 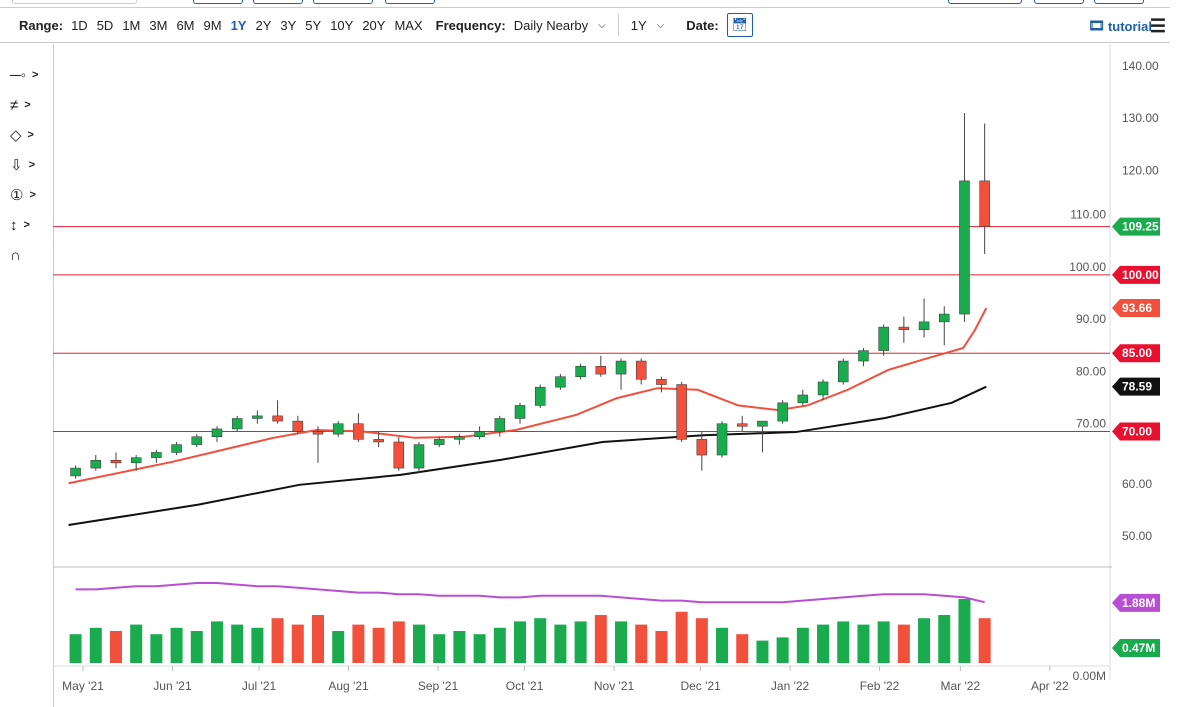 What do you see at coordinates (1157, 26) in the screenshot?
I see `hamburger-menu-icon: ☰` at bounding box center [1157, 26].